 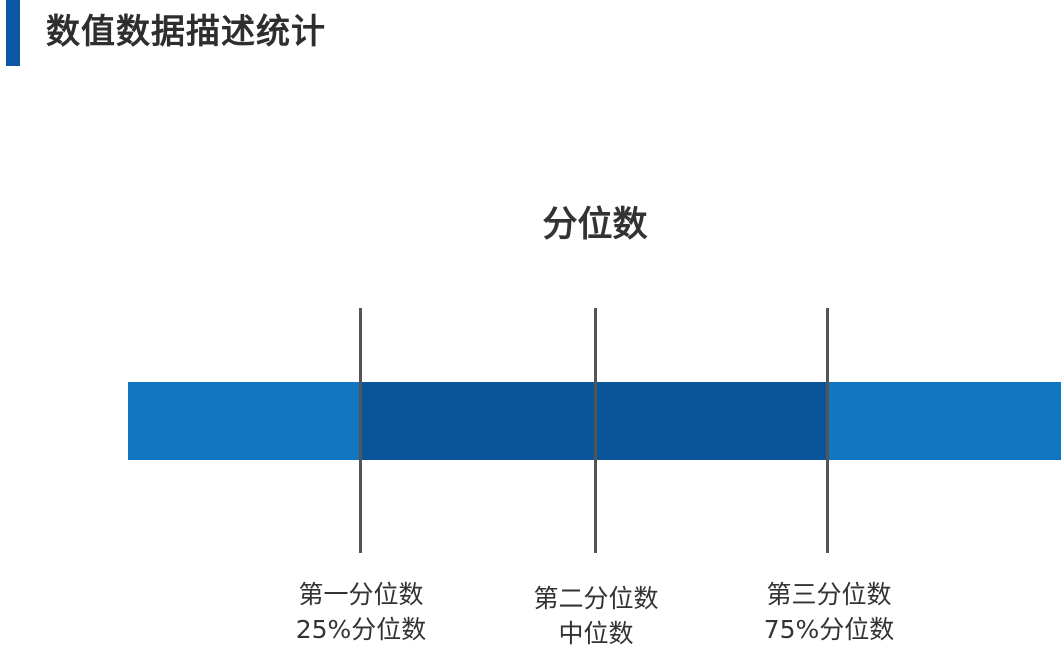 What do you see at coordinates (596, 633) in the screenshot?
I see `quartile-label-alias: 中位数` at bounding box center [596, 633].